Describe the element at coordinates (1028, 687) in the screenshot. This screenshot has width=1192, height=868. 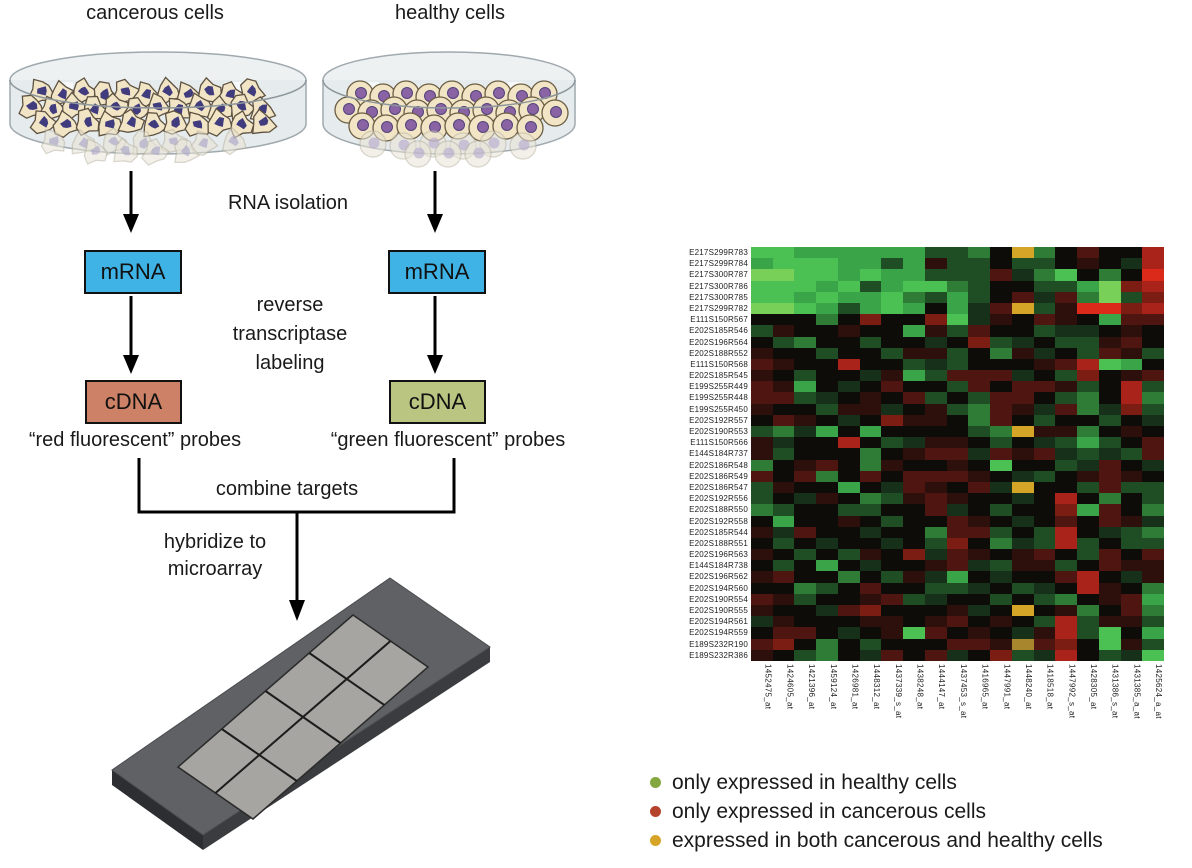
I see `heatmap-column-label: 1448240_at` at that location.